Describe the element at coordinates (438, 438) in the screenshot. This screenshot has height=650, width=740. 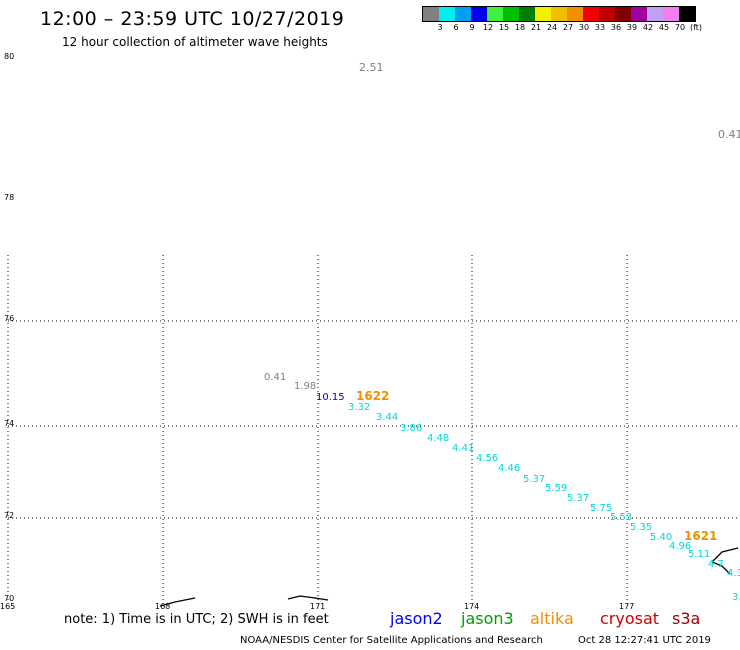
I see `wave-height-value: 4.48` at that location.